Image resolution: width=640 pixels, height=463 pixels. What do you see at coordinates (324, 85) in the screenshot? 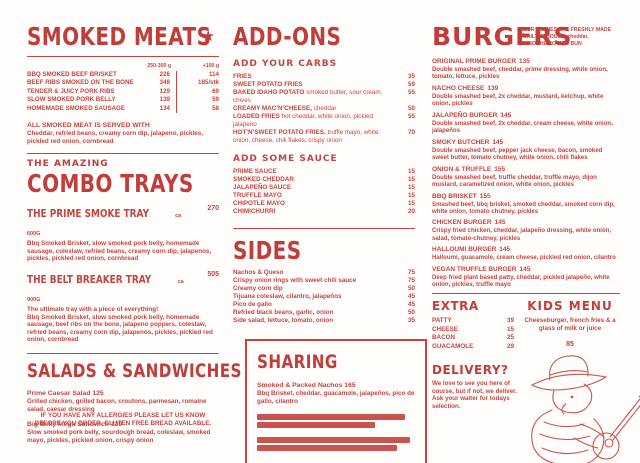
I see `carb-item: SWEET POTATO FRIES 59` at bounding box center [324, 85].